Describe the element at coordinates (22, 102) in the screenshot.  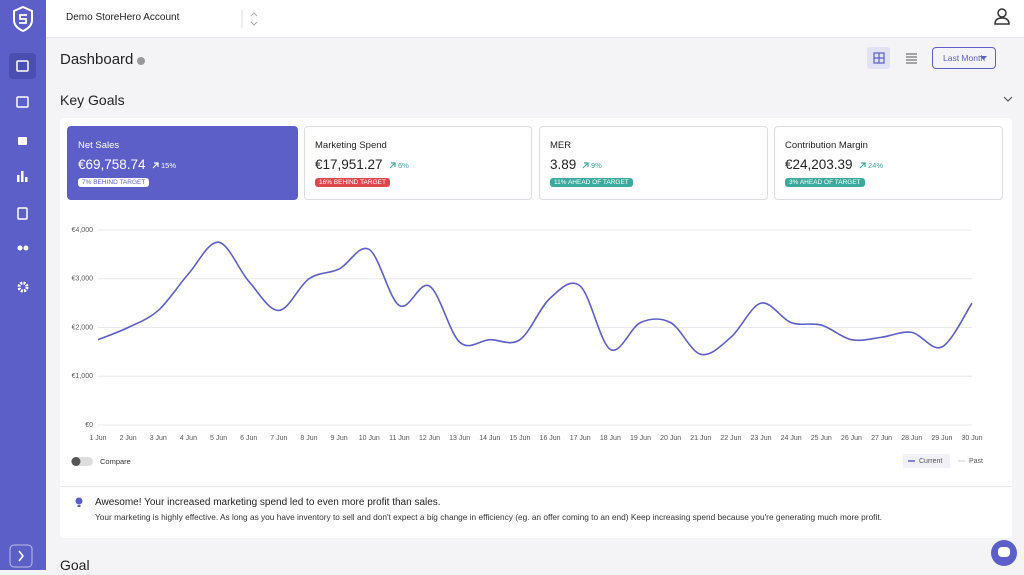
I see `nav-reports` at that location.